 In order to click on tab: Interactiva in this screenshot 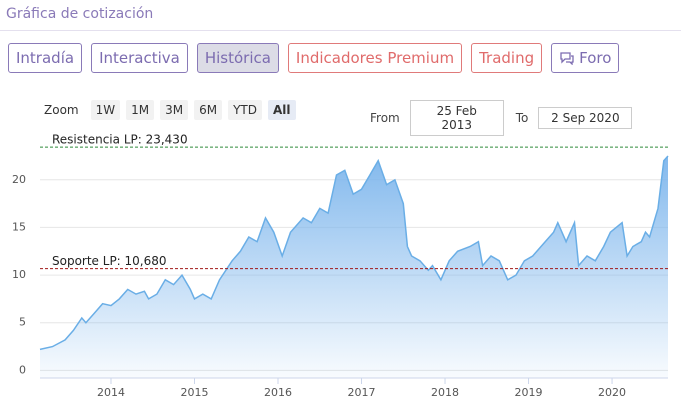, I will do `click(139, 58)`.